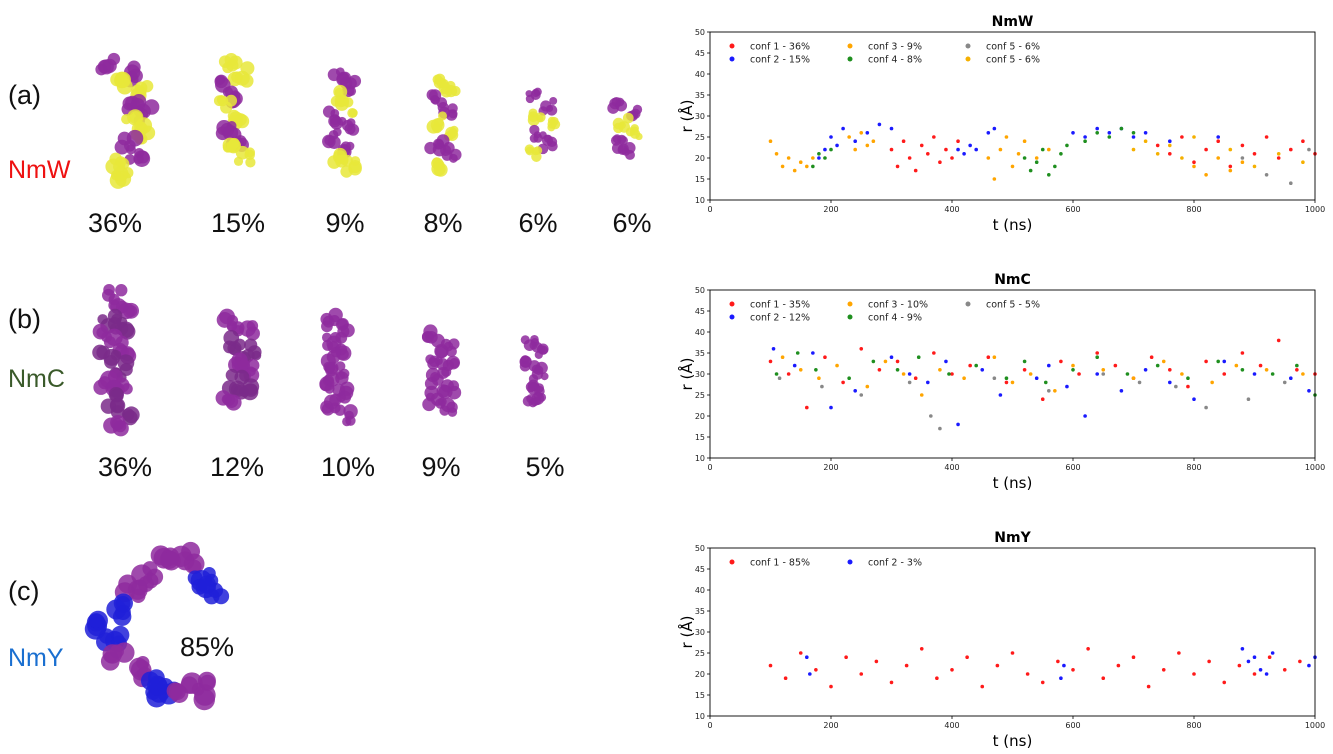  I want to click on x-tick-label: 1000, so click(1315, 209).